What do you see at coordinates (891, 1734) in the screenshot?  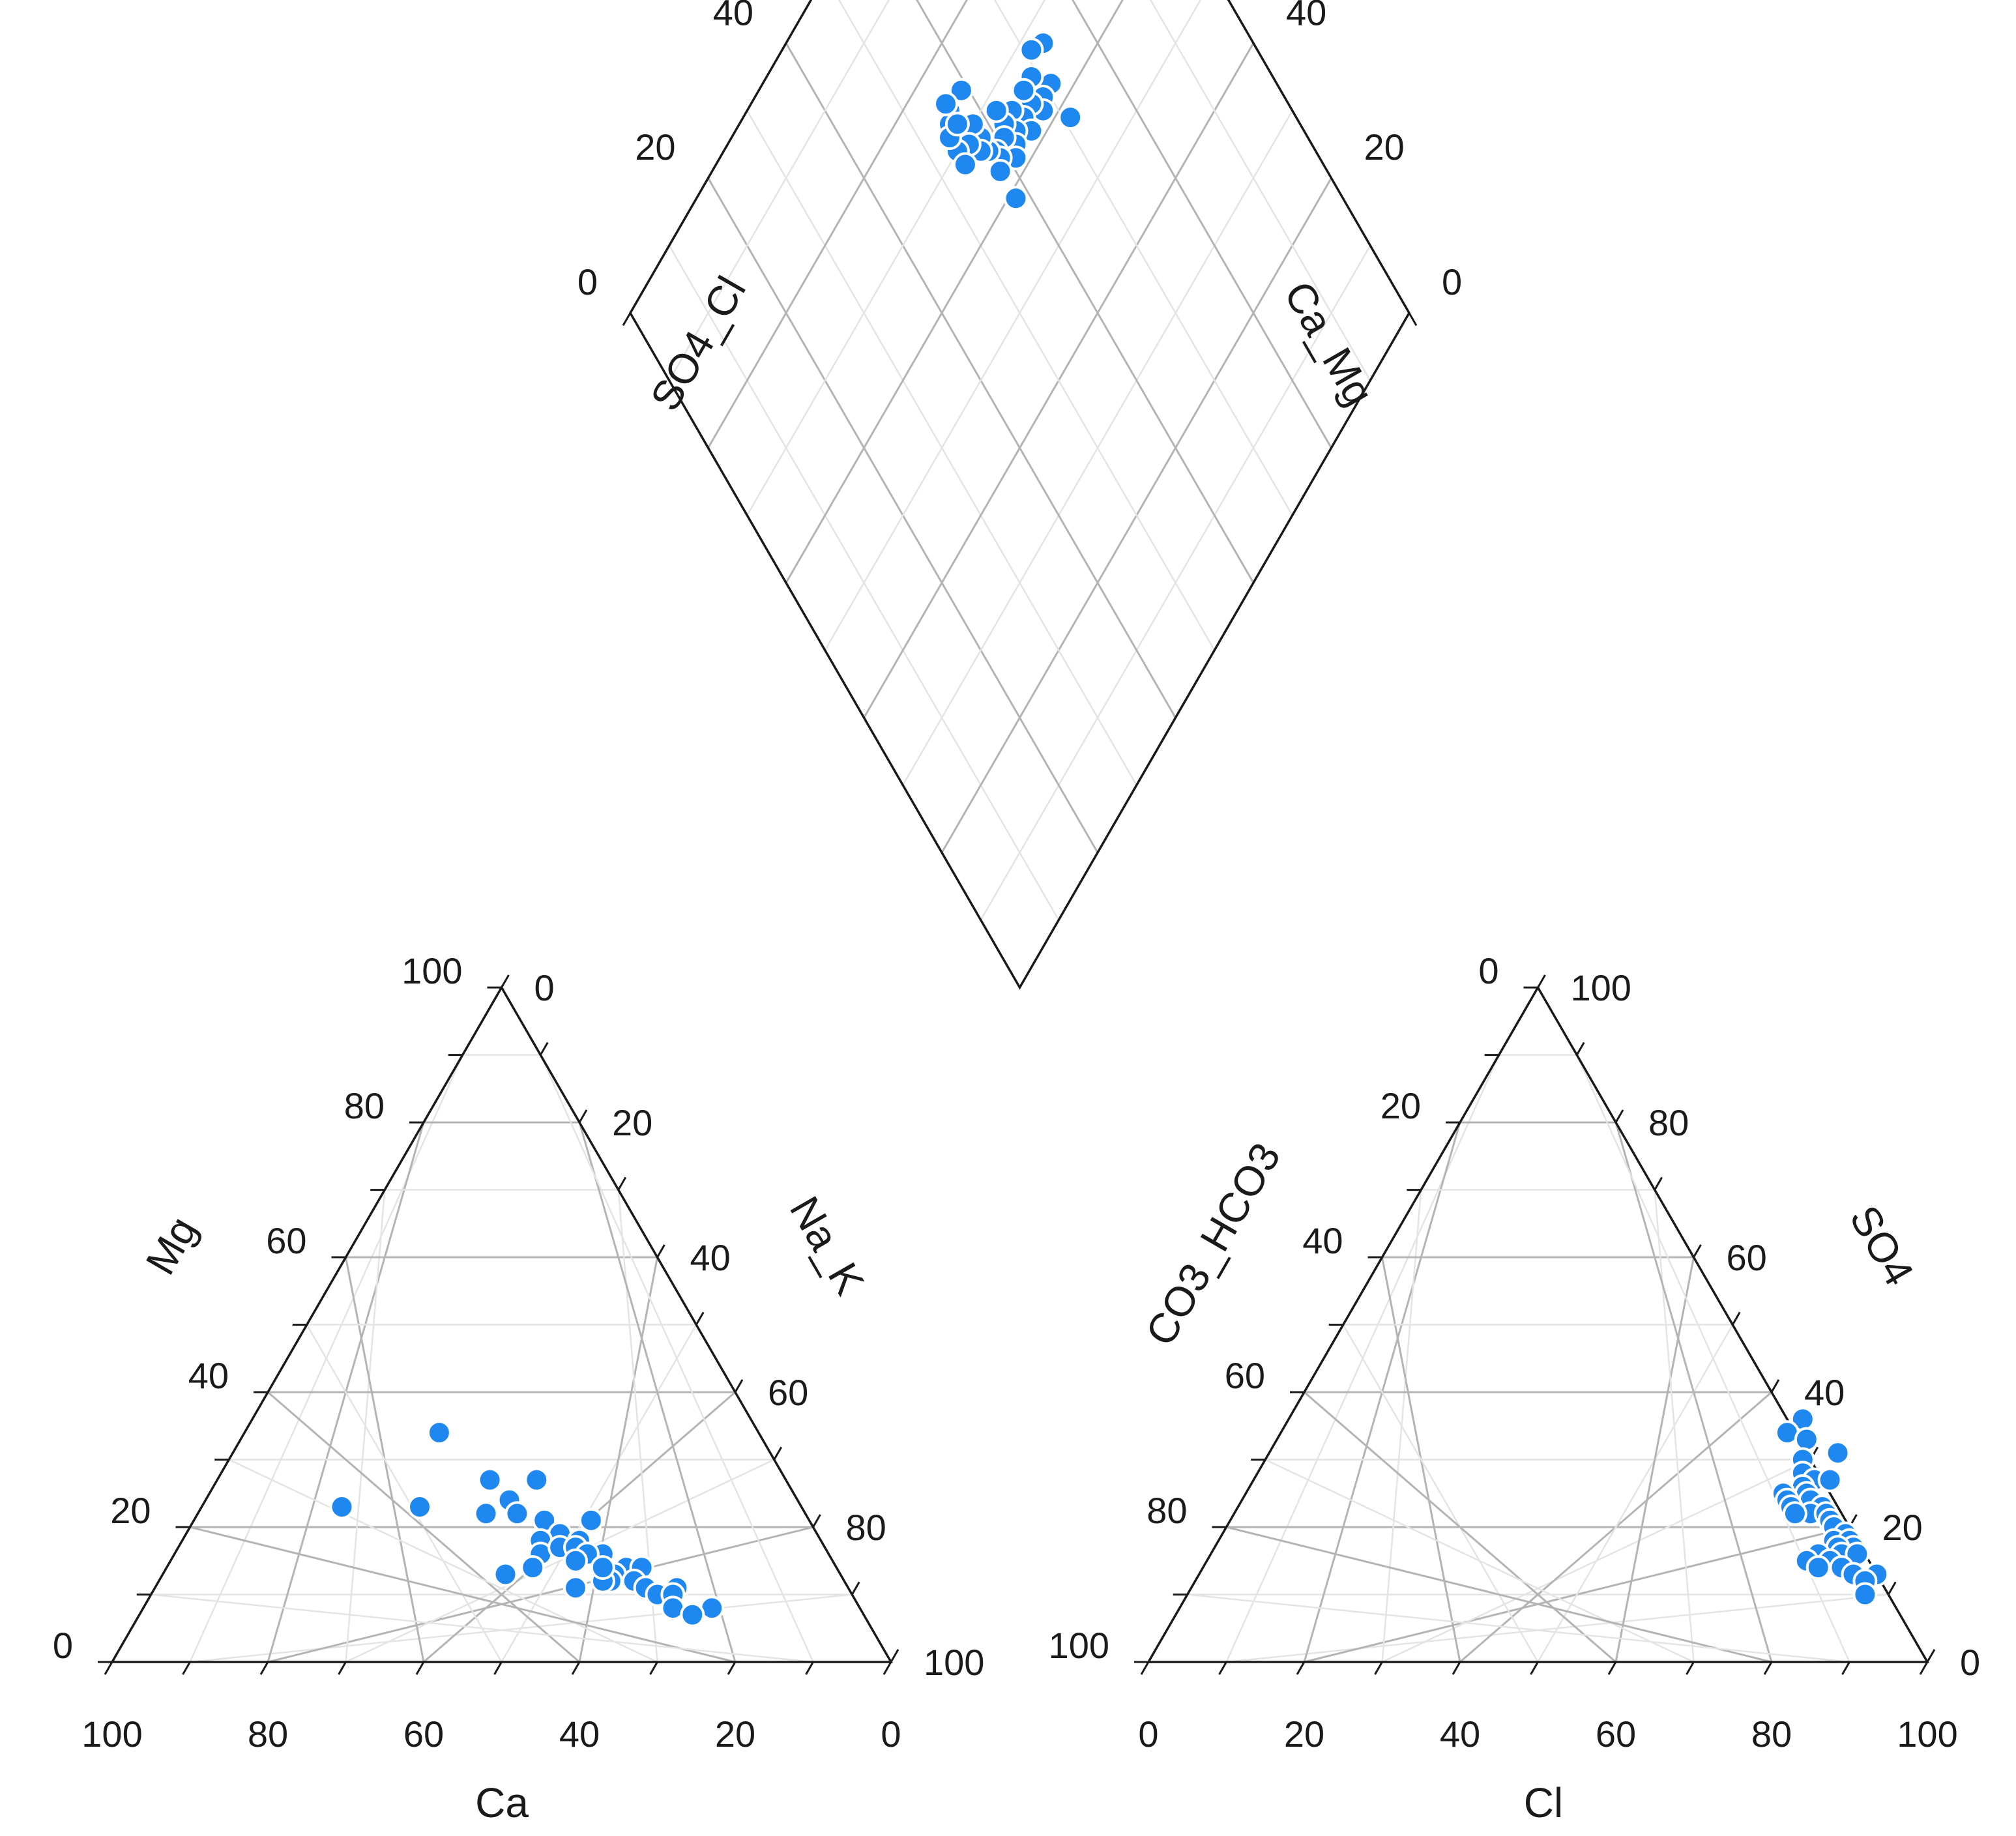 I see `cation-bottom-tick-label: 0` at bounding box center [891, 1734].